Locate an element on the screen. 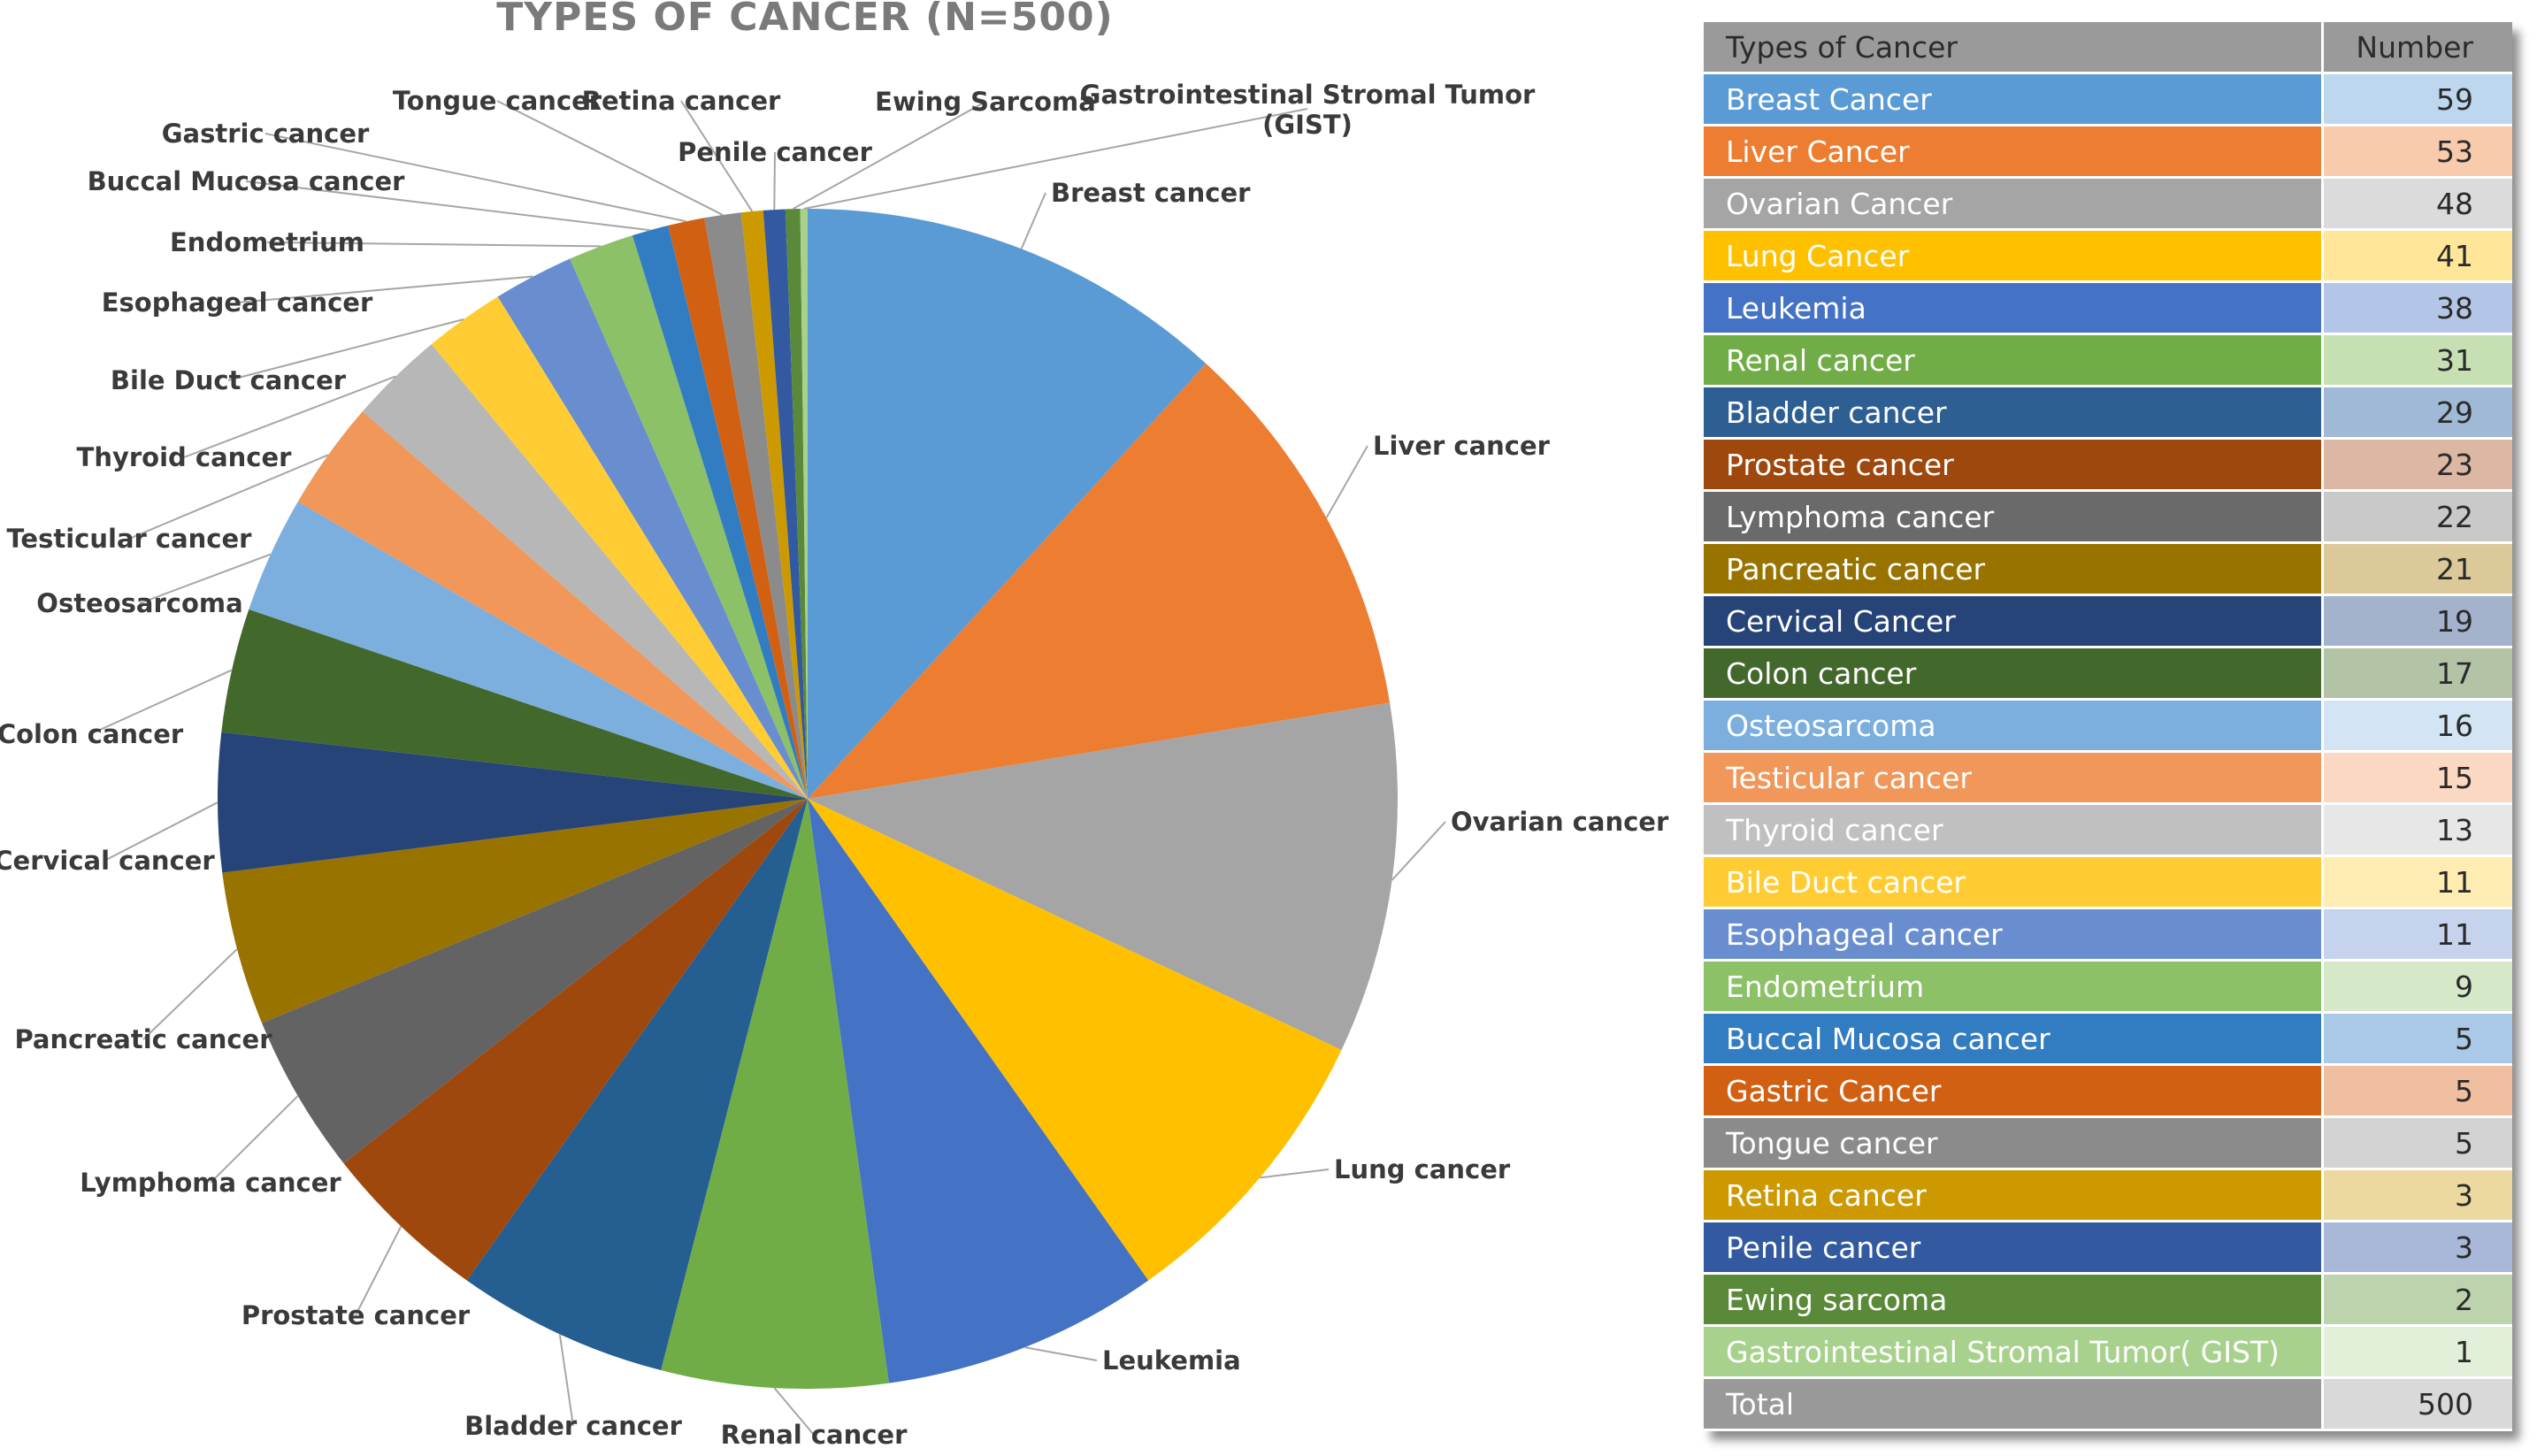 The width and height of the screenshot is (2537, 1456). slice-label: Gastrointestinal Stromal Tumor (GIST) is located at coordinates (1308, 110).